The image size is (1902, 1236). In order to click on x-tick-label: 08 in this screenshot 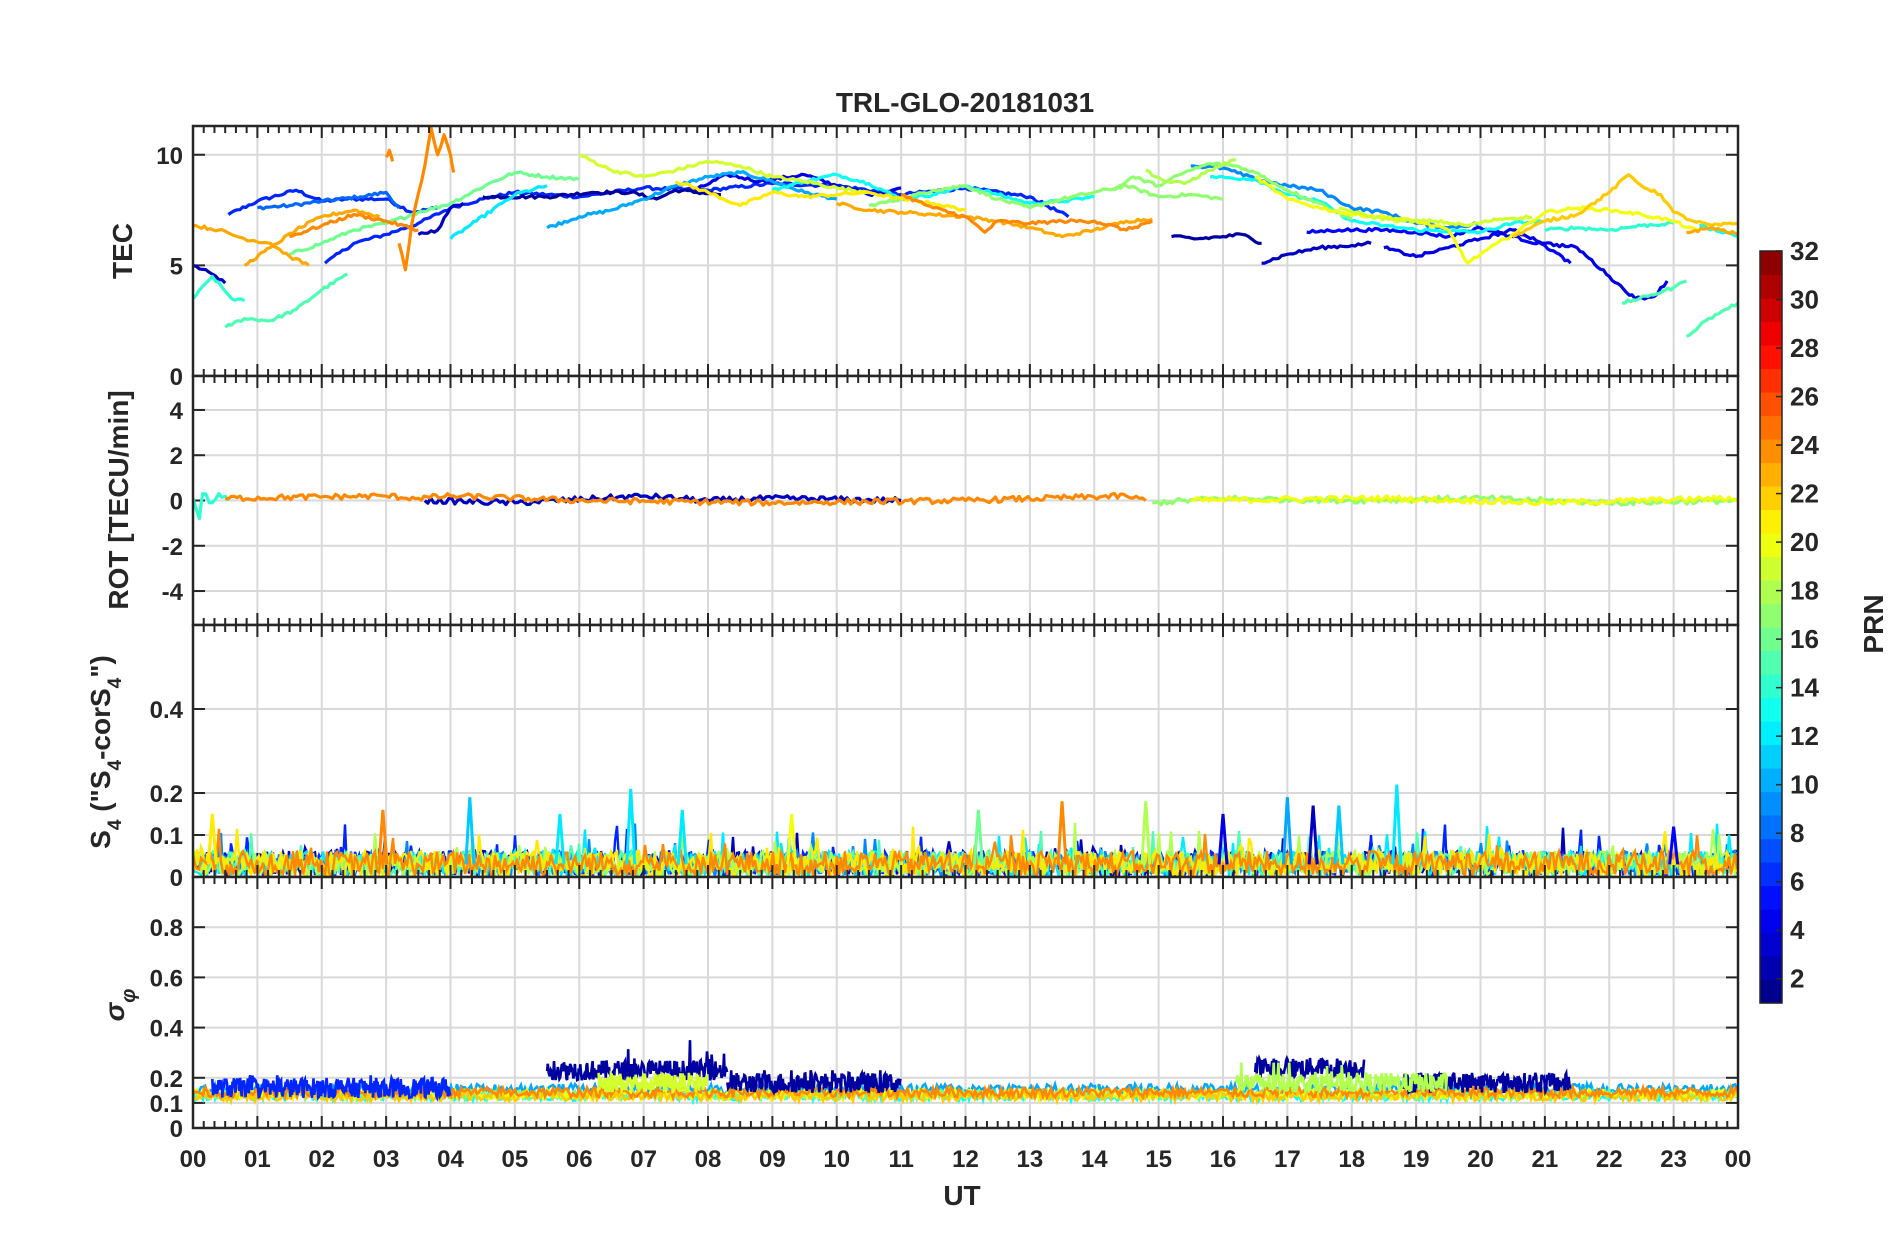, I will do `click(708, 1159)`.